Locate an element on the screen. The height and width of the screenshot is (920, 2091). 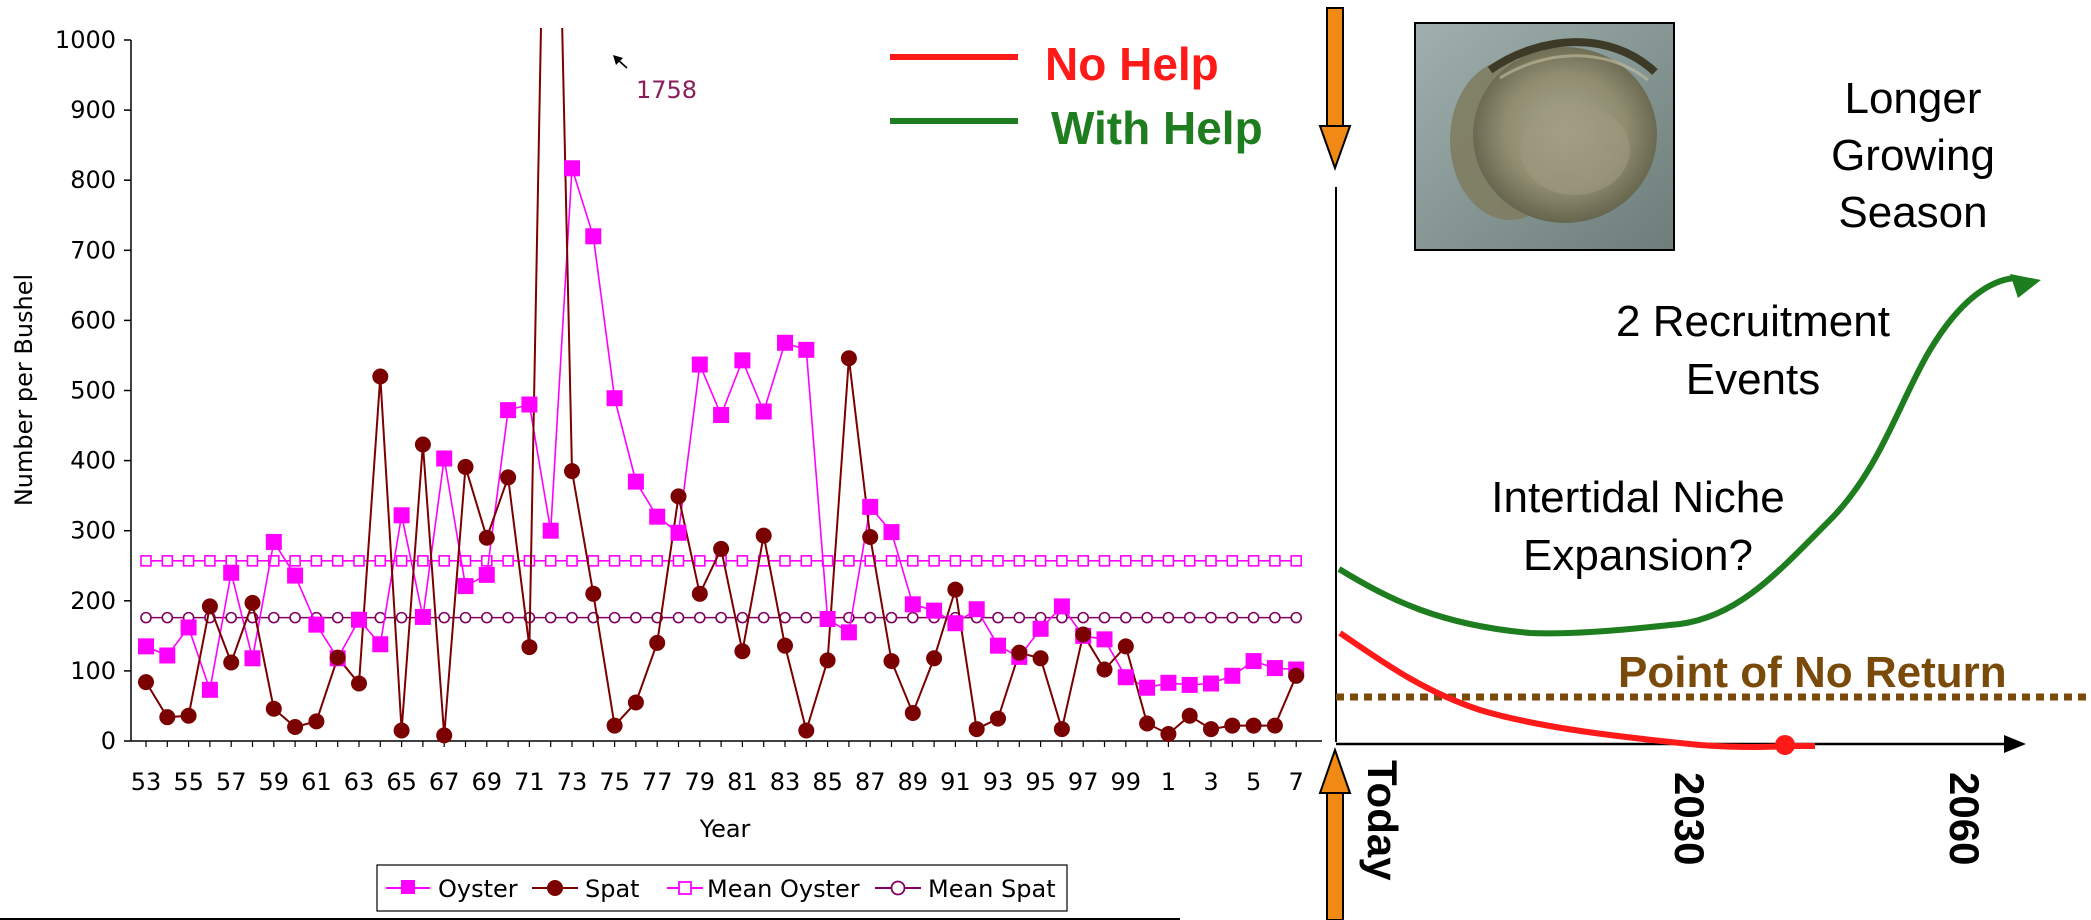
annotation-season-line-2: Growing is located at coordinates (1913, 155).